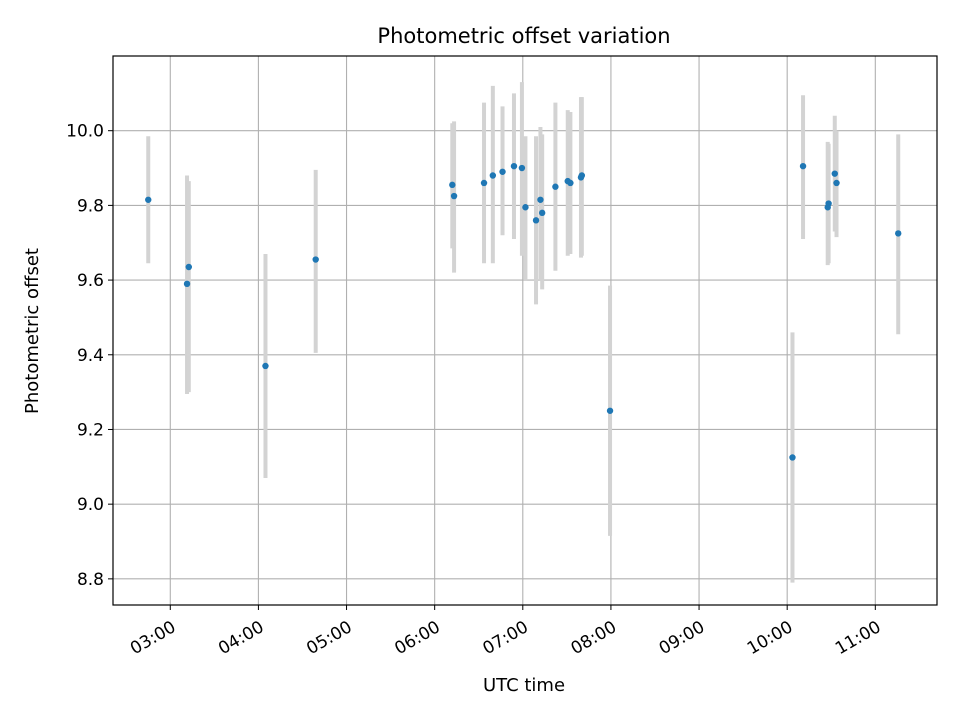 The height and width of the screenshot is (720, 960). What do you see at coordinates (329, 638) in the screenshot?
I see `x-tick-label: 05:00` at bounding box center [329, 638].